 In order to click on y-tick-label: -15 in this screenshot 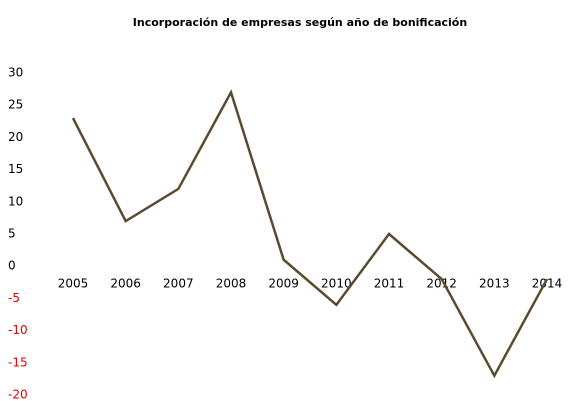, I will do `click(18, 362)`.